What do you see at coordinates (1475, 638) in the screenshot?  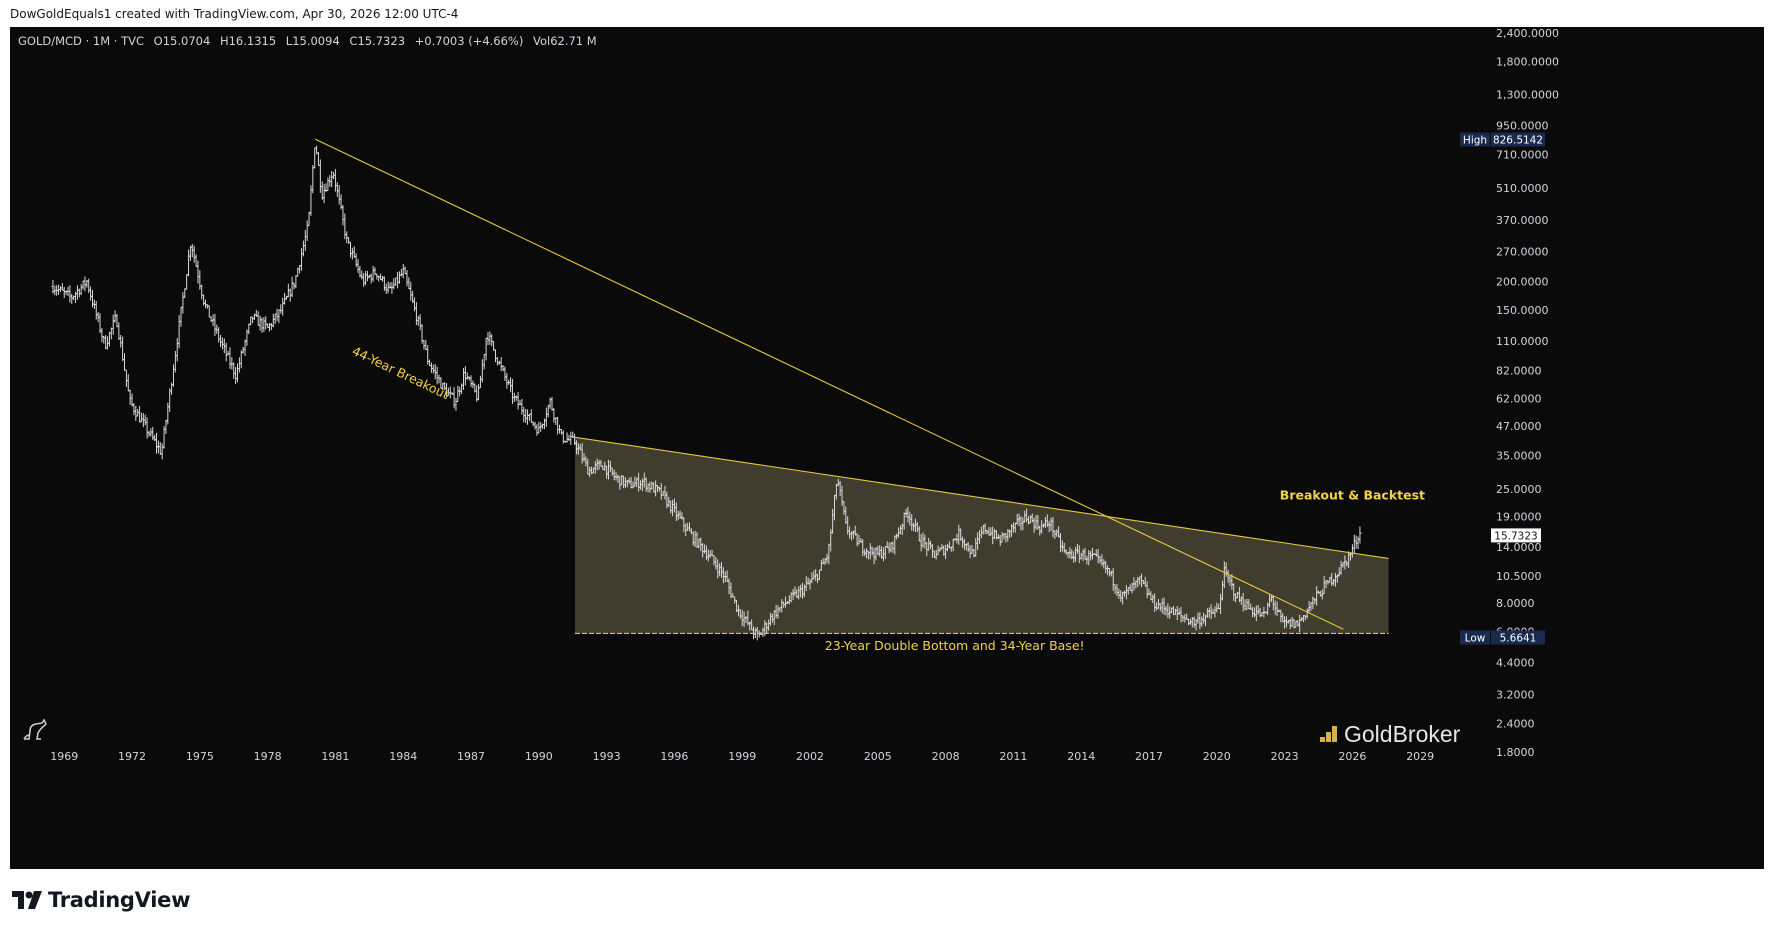 I see `svg-text: Low` at bounding box center [1475, 638].